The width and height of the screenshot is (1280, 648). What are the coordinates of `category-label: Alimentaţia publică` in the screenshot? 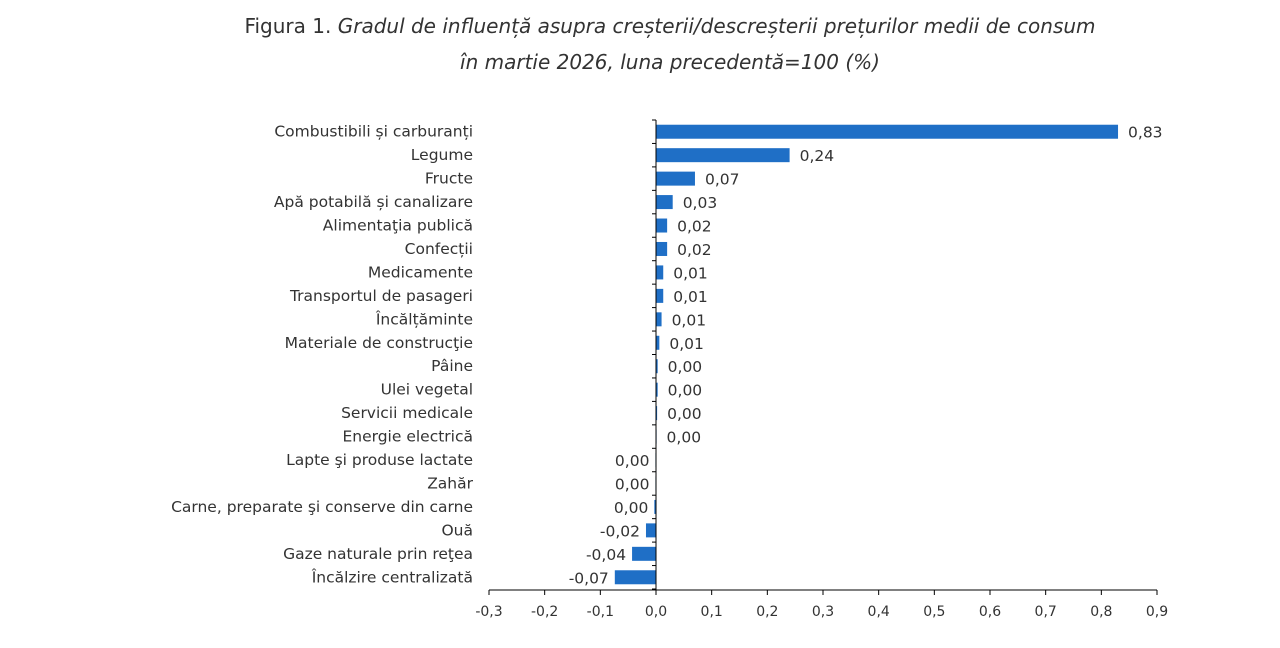 It's located at (398, 226).